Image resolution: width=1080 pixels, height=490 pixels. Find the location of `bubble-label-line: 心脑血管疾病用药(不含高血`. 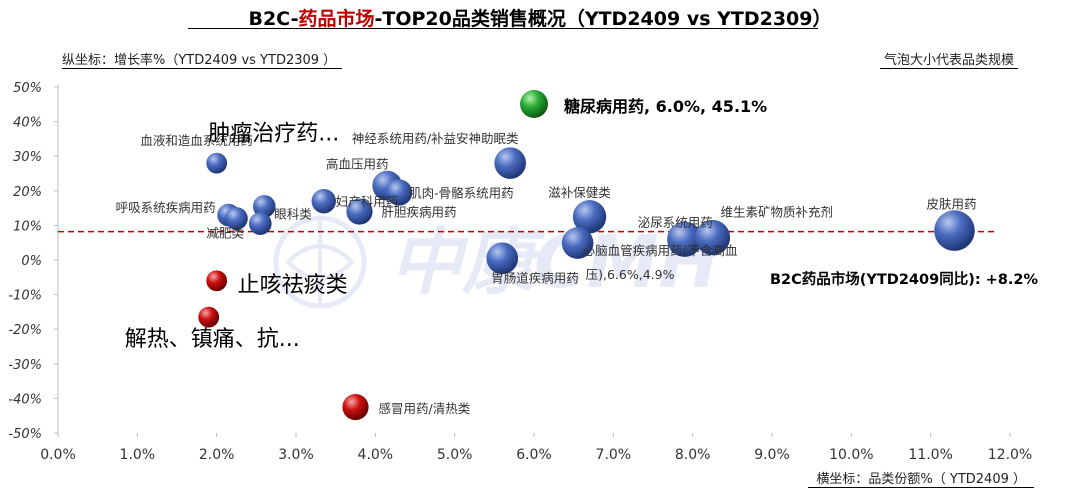

bubble-label-line: 心脑血管疾病用药(不含高血 is located at coordinates (660, 250).